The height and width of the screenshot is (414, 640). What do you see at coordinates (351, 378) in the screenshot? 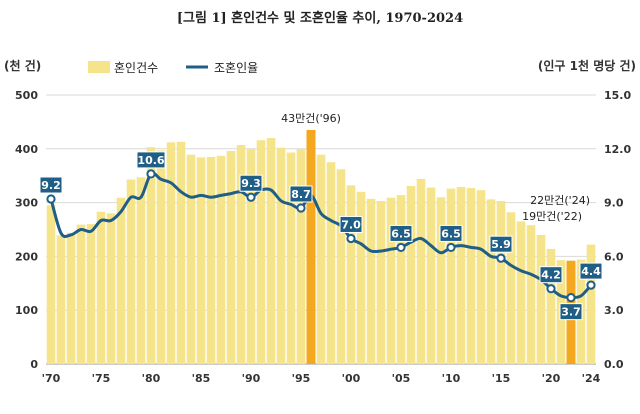
I see `x-tick-label: '00` at bounding box center [351, 378].